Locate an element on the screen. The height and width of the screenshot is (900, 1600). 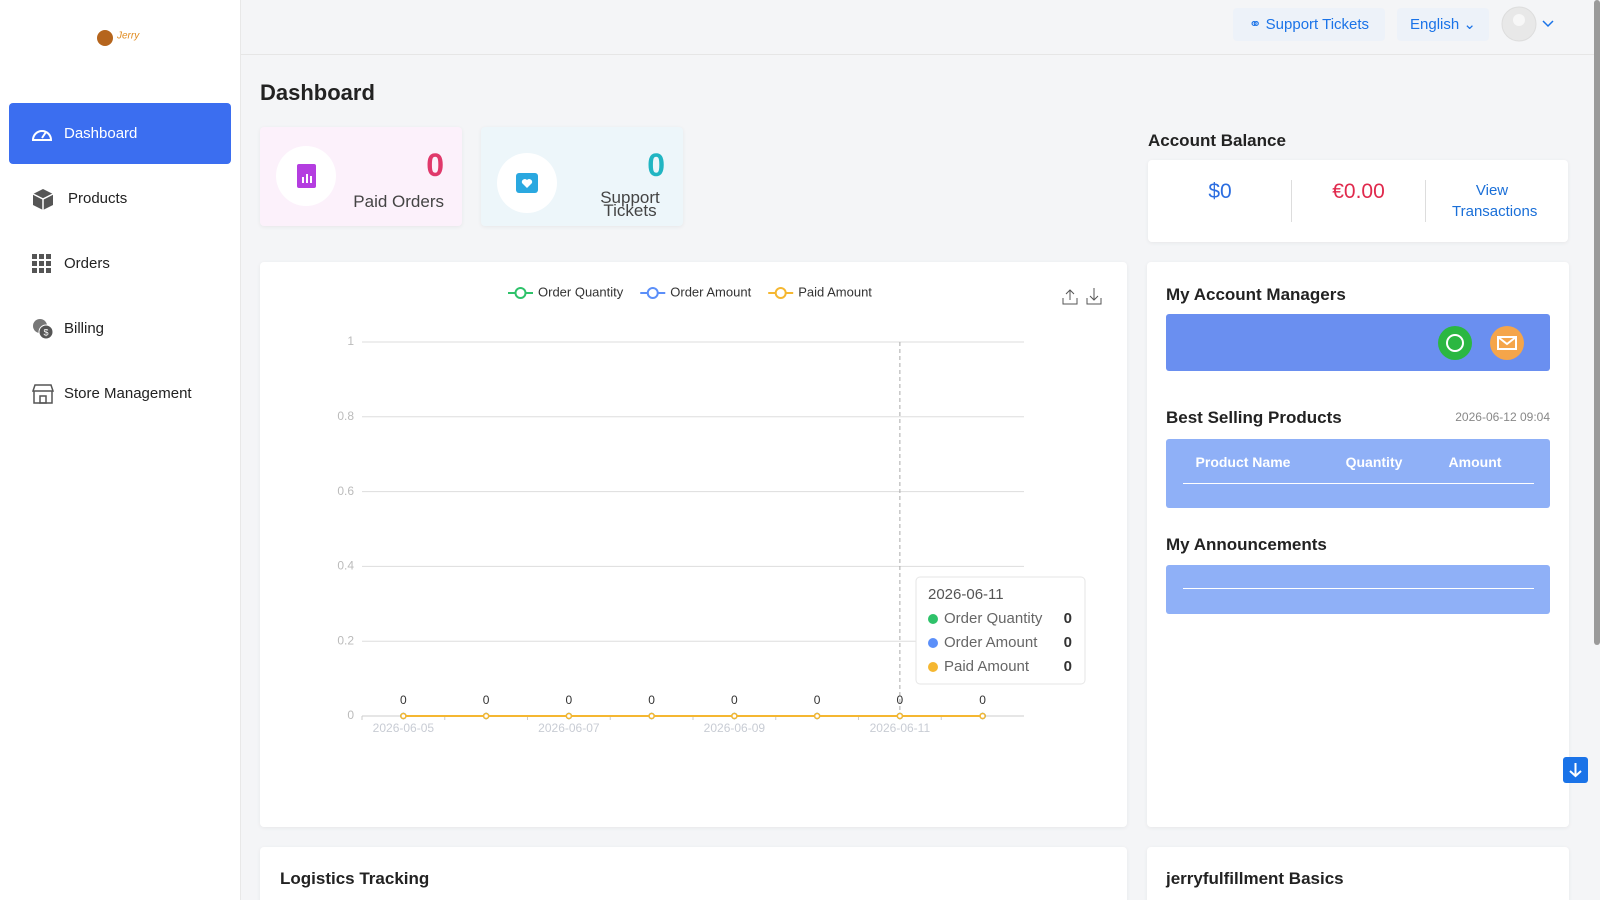
balance-card: $0 €0.00 View Transactions is located at coordinates (1358, 201).